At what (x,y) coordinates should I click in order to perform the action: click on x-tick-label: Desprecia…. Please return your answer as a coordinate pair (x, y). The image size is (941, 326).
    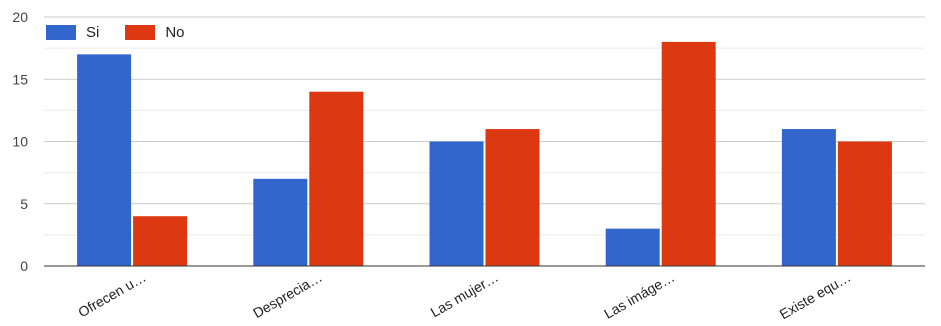
    Looking at the image, I should click on (287, 295).